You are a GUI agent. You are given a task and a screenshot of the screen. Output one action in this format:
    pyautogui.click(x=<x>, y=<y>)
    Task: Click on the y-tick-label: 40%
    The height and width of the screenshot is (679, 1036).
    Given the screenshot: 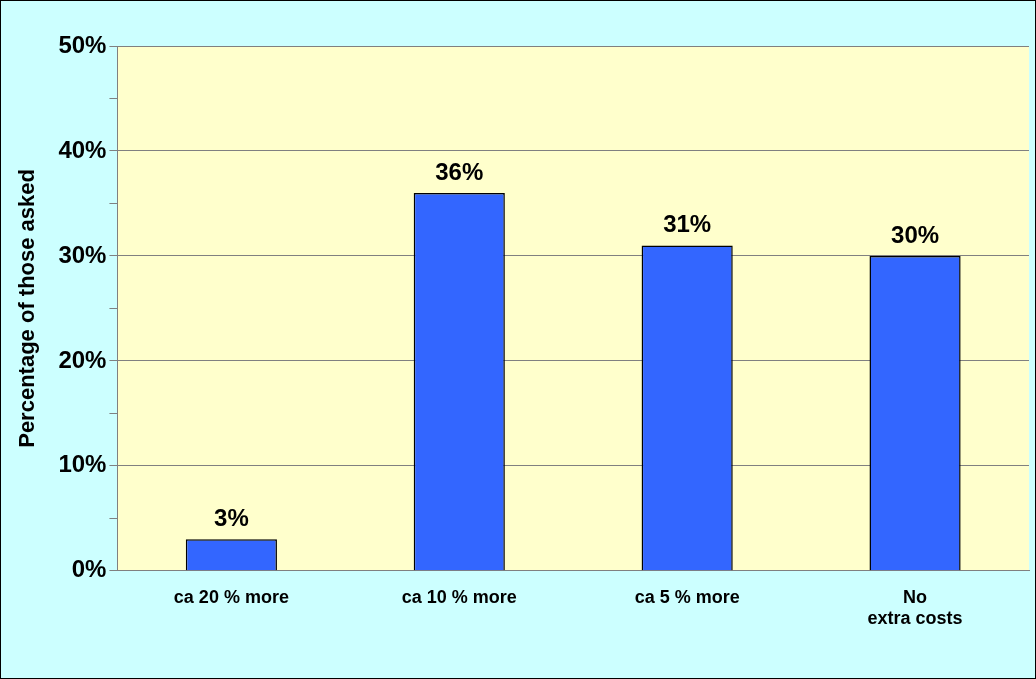 What is the action you would take?
    pyautogui.click(x=82, y=149)
    